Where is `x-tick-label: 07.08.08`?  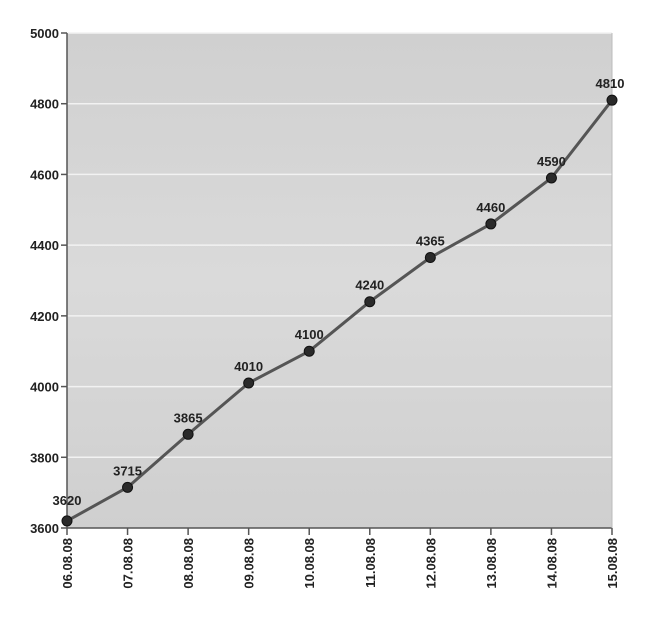 x-tick-label: 07.08.08 is located at coordinates (128, 563).